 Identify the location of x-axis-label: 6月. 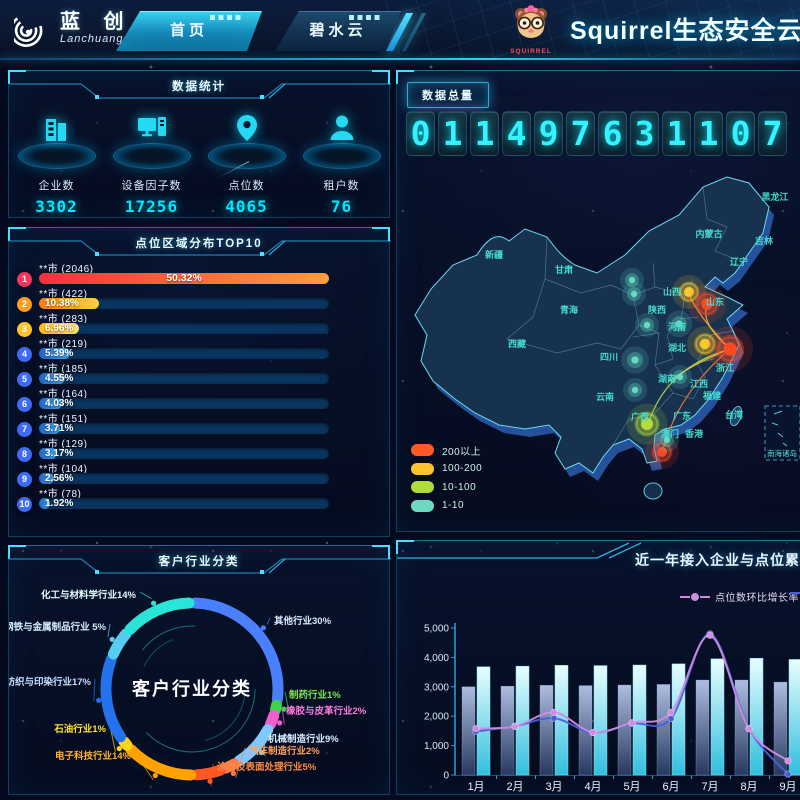
(670, 787).